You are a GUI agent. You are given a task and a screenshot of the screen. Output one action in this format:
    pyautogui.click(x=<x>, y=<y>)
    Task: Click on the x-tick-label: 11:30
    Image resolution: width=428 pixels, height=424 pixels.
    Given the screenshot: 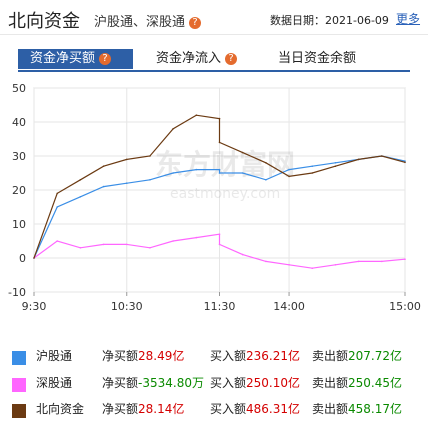 What is the action you would take?
    pyautogui.click(x=220, y=306)
    